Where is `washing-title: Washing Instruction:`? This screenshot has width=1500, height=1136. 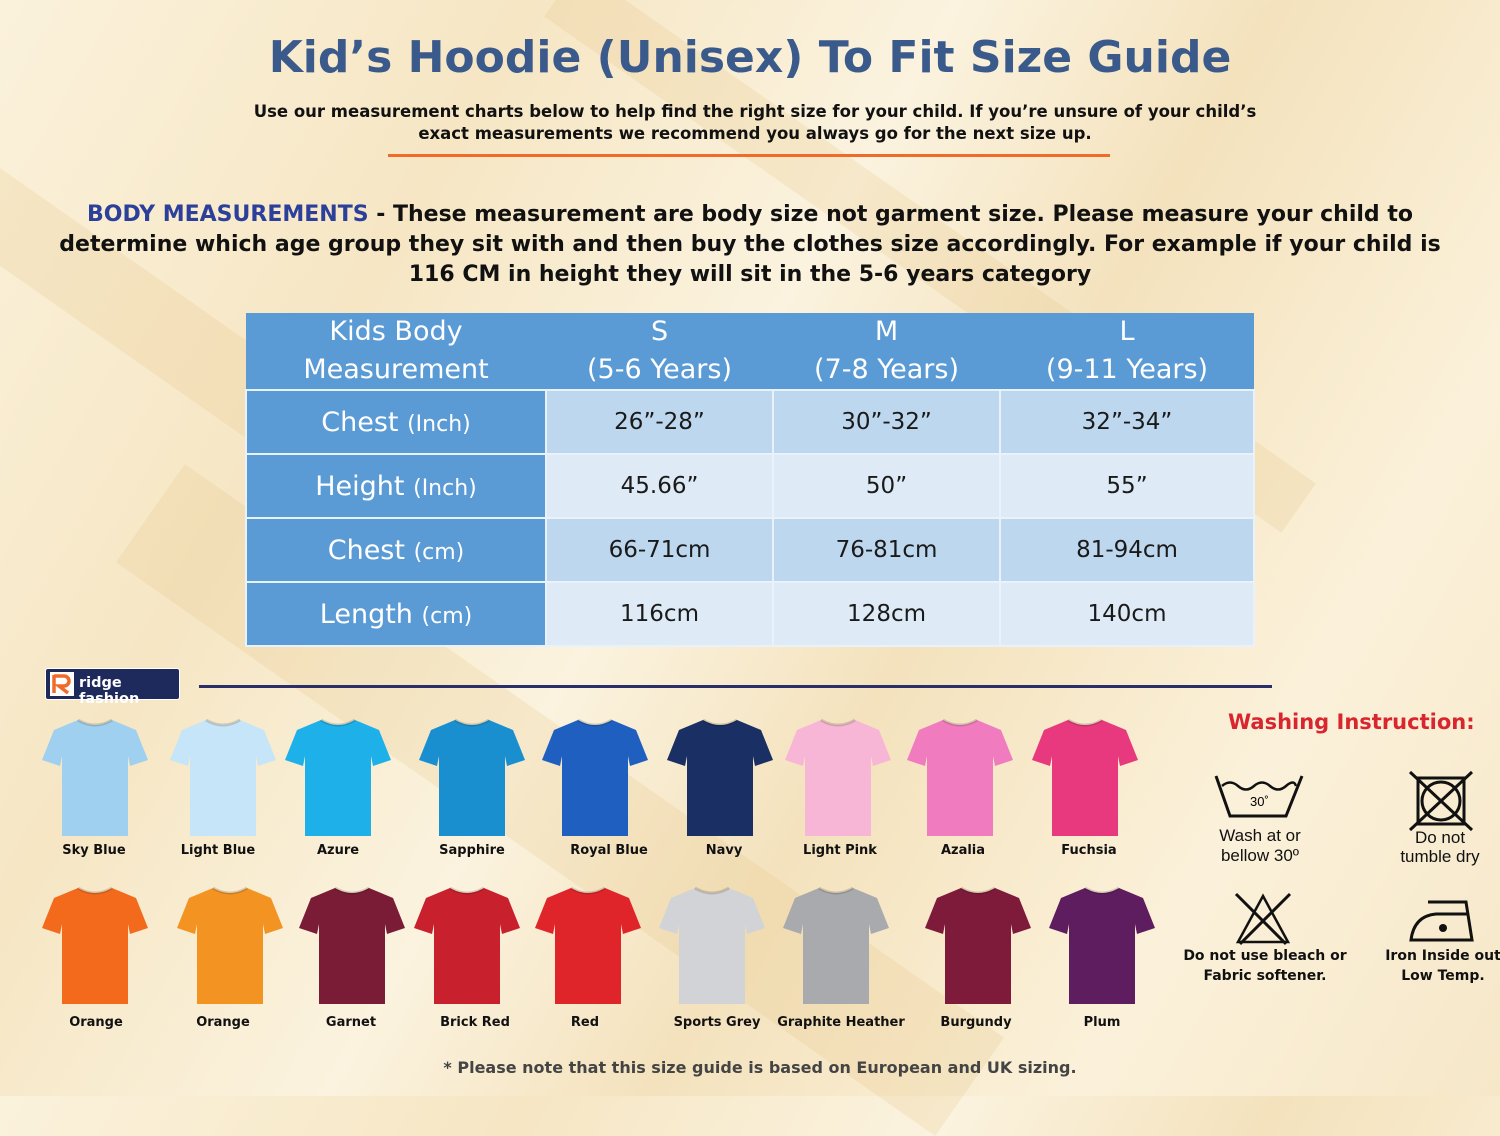 washing-title: Washing Instruction: is located at coordinates (1351, 722).